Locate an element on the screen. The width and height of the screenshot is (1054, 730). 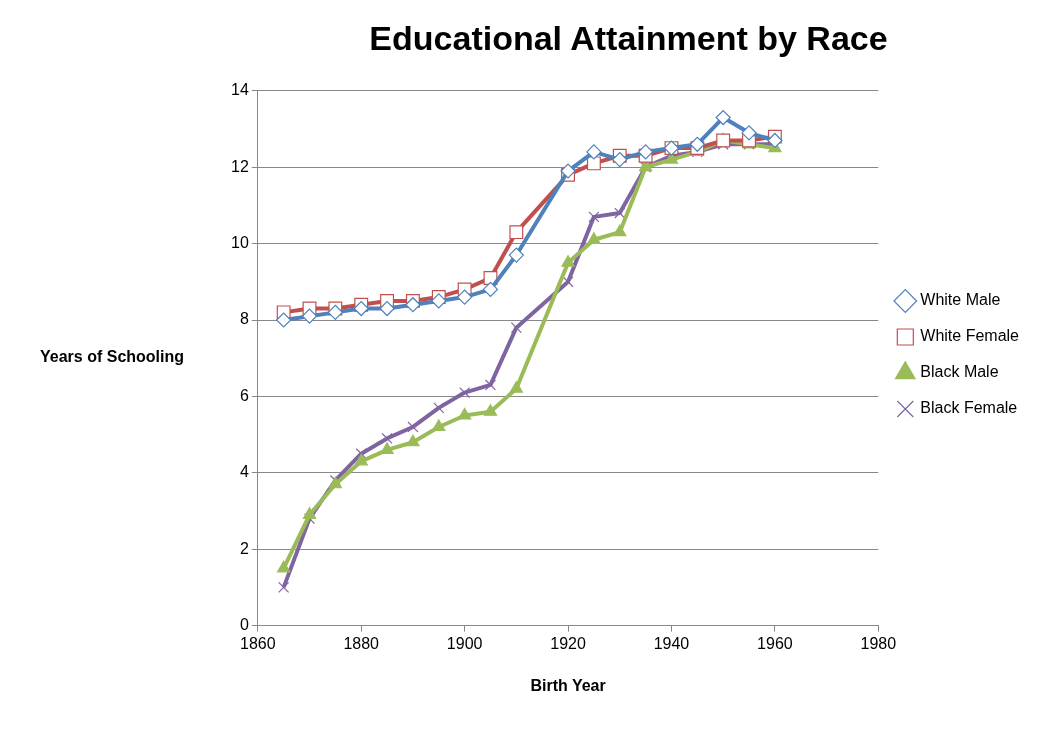
y-tick-label: 8 is located at coordinates (244, 319).